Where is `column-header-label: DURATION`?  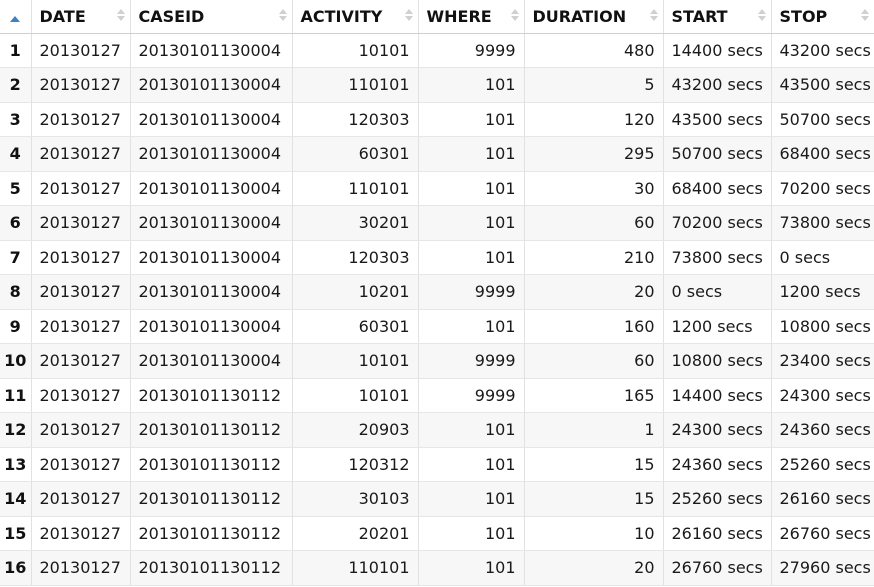
column-header-label: DURATION is located at coordinates (579, 16).